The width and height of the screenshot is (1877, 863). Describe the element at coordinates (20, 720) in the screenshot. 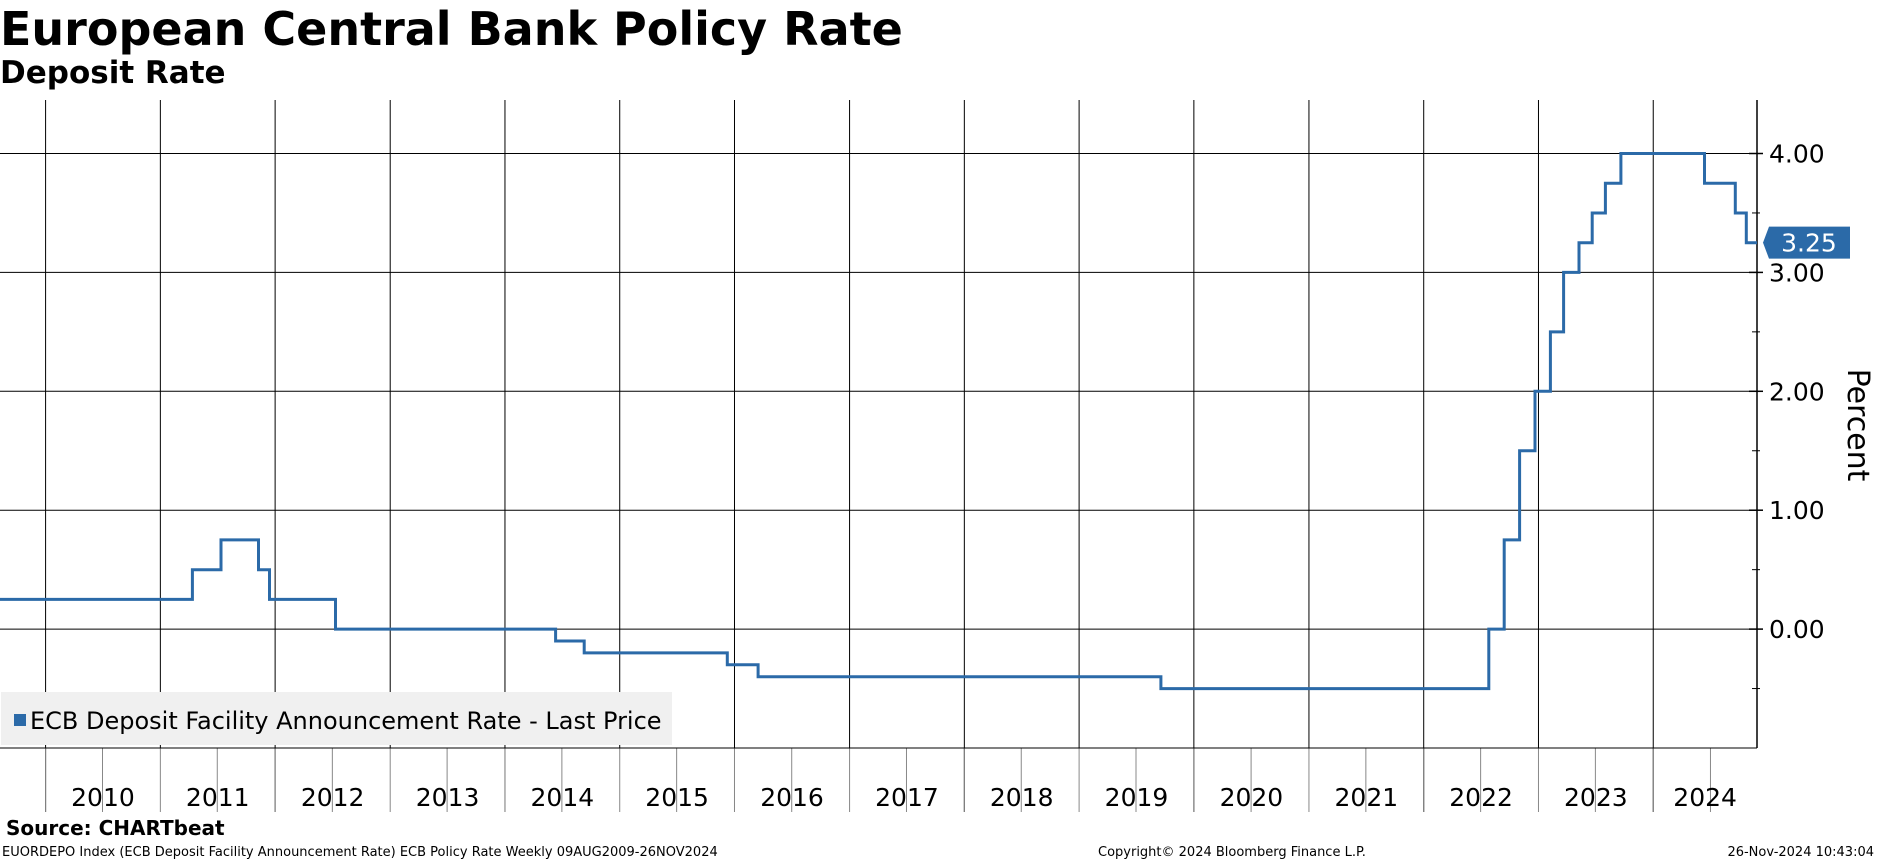

I see `legend-swatch` at that location.